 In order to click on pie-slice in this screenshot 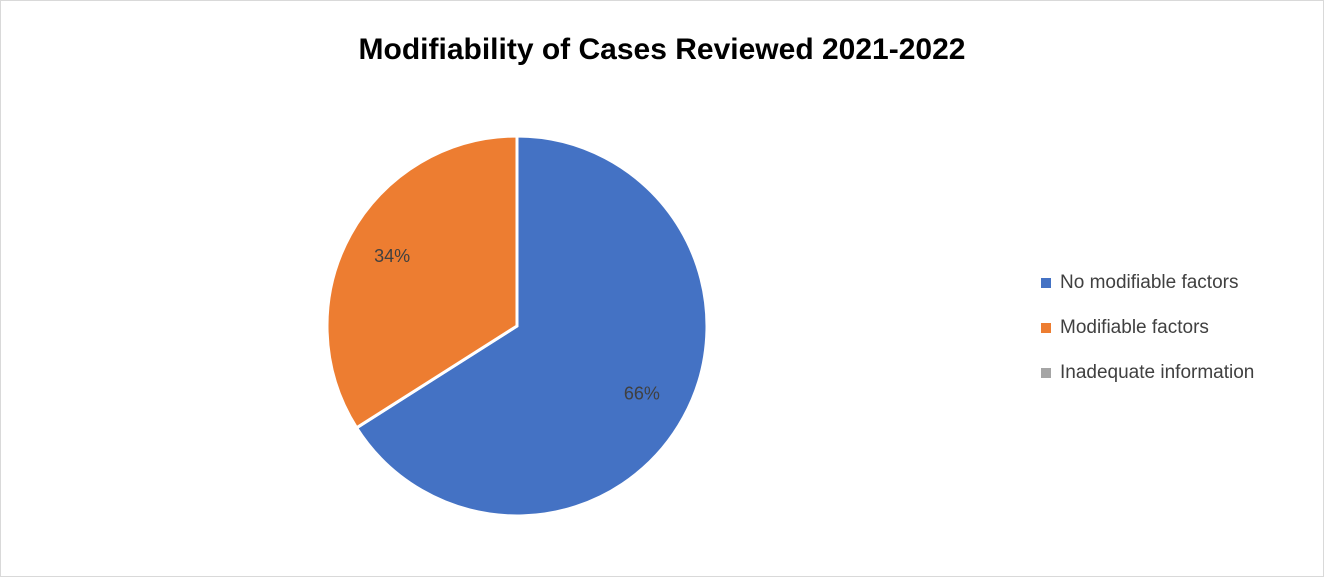, I will do `click(422, 282)`.